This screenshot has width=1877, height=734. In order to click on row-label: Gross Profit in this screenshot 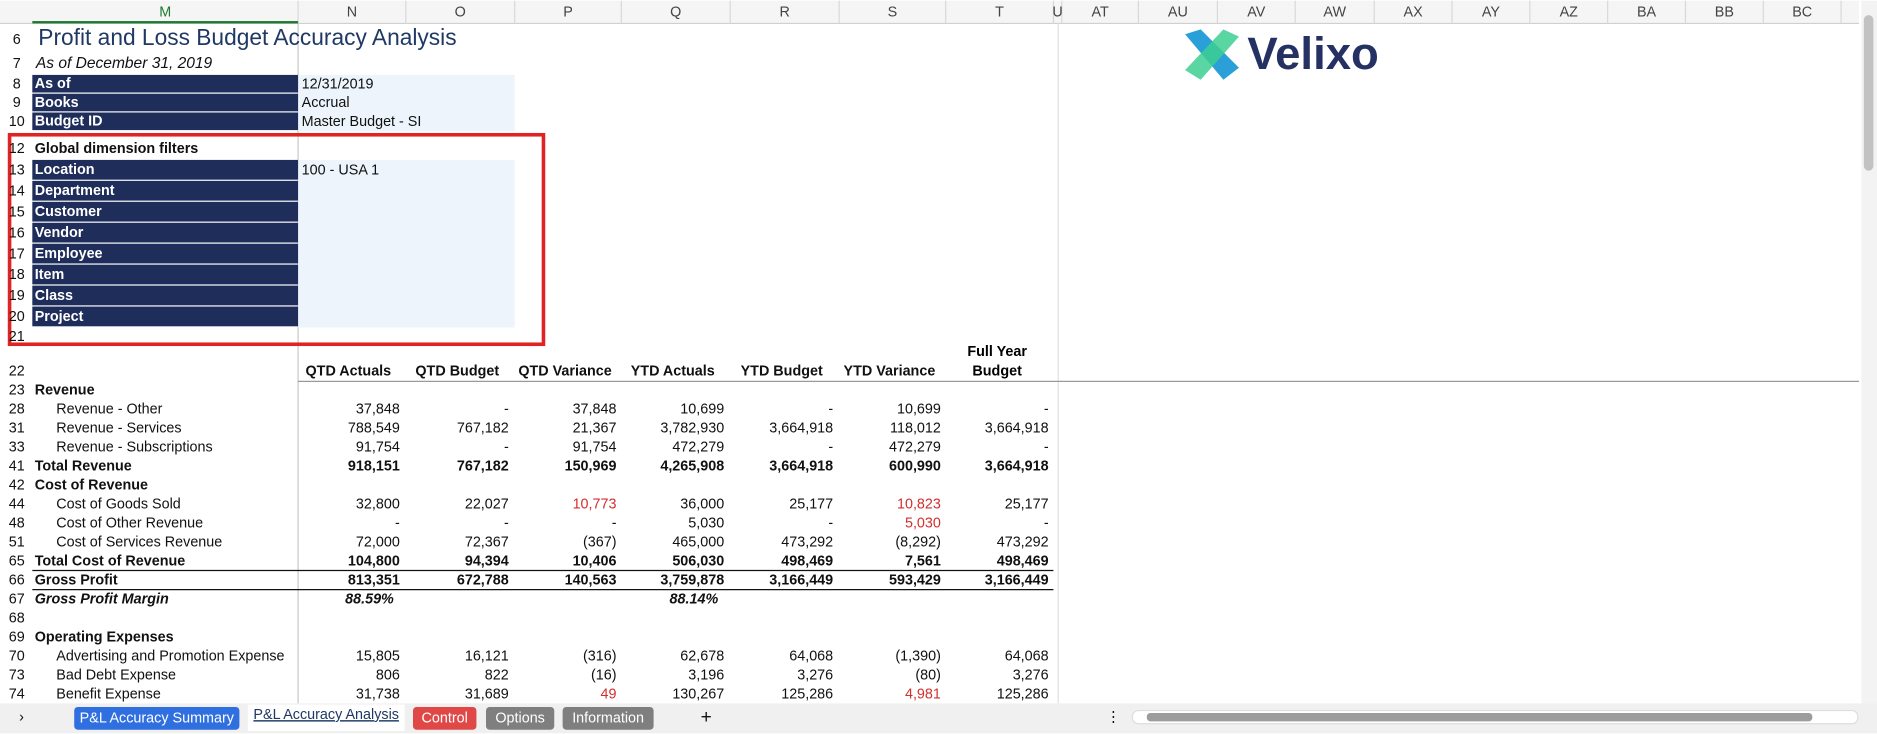, I will do `click(76, 580)`.